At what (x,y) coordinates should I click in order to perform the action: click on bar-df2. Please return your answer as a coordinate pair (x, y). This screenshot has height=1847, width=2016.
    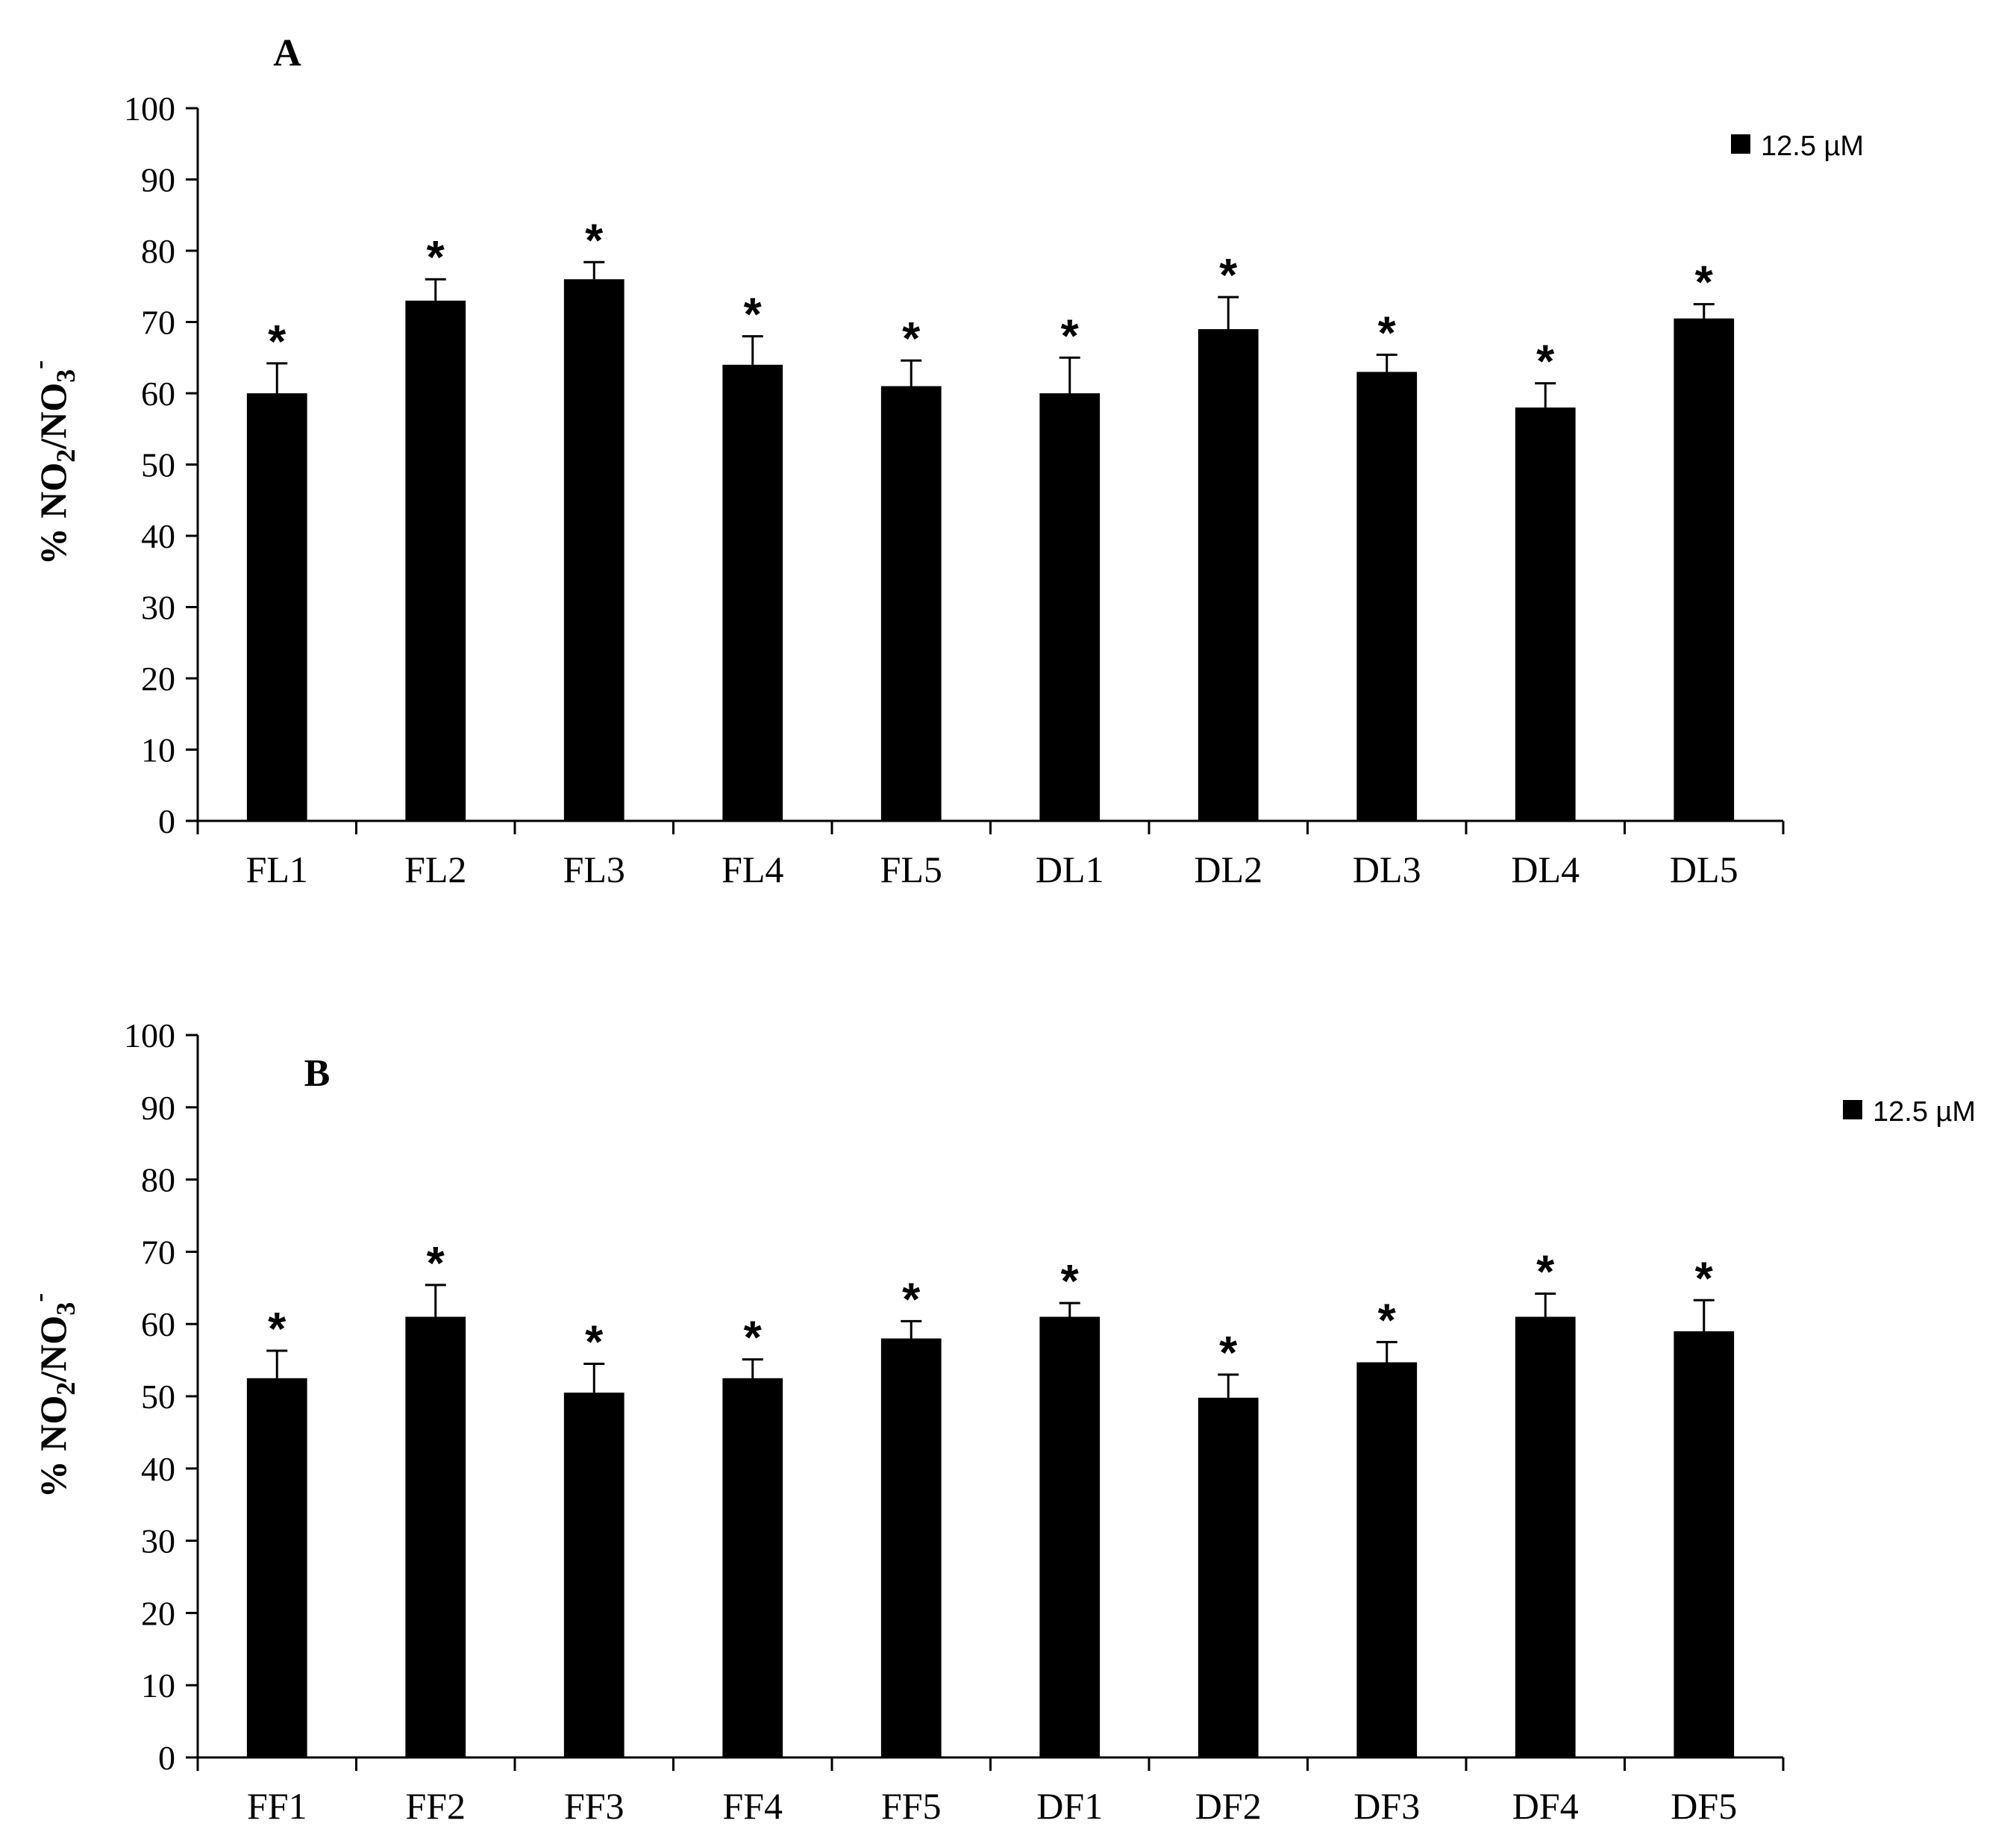
    Looking at the image, I should click on (1228, 1577).